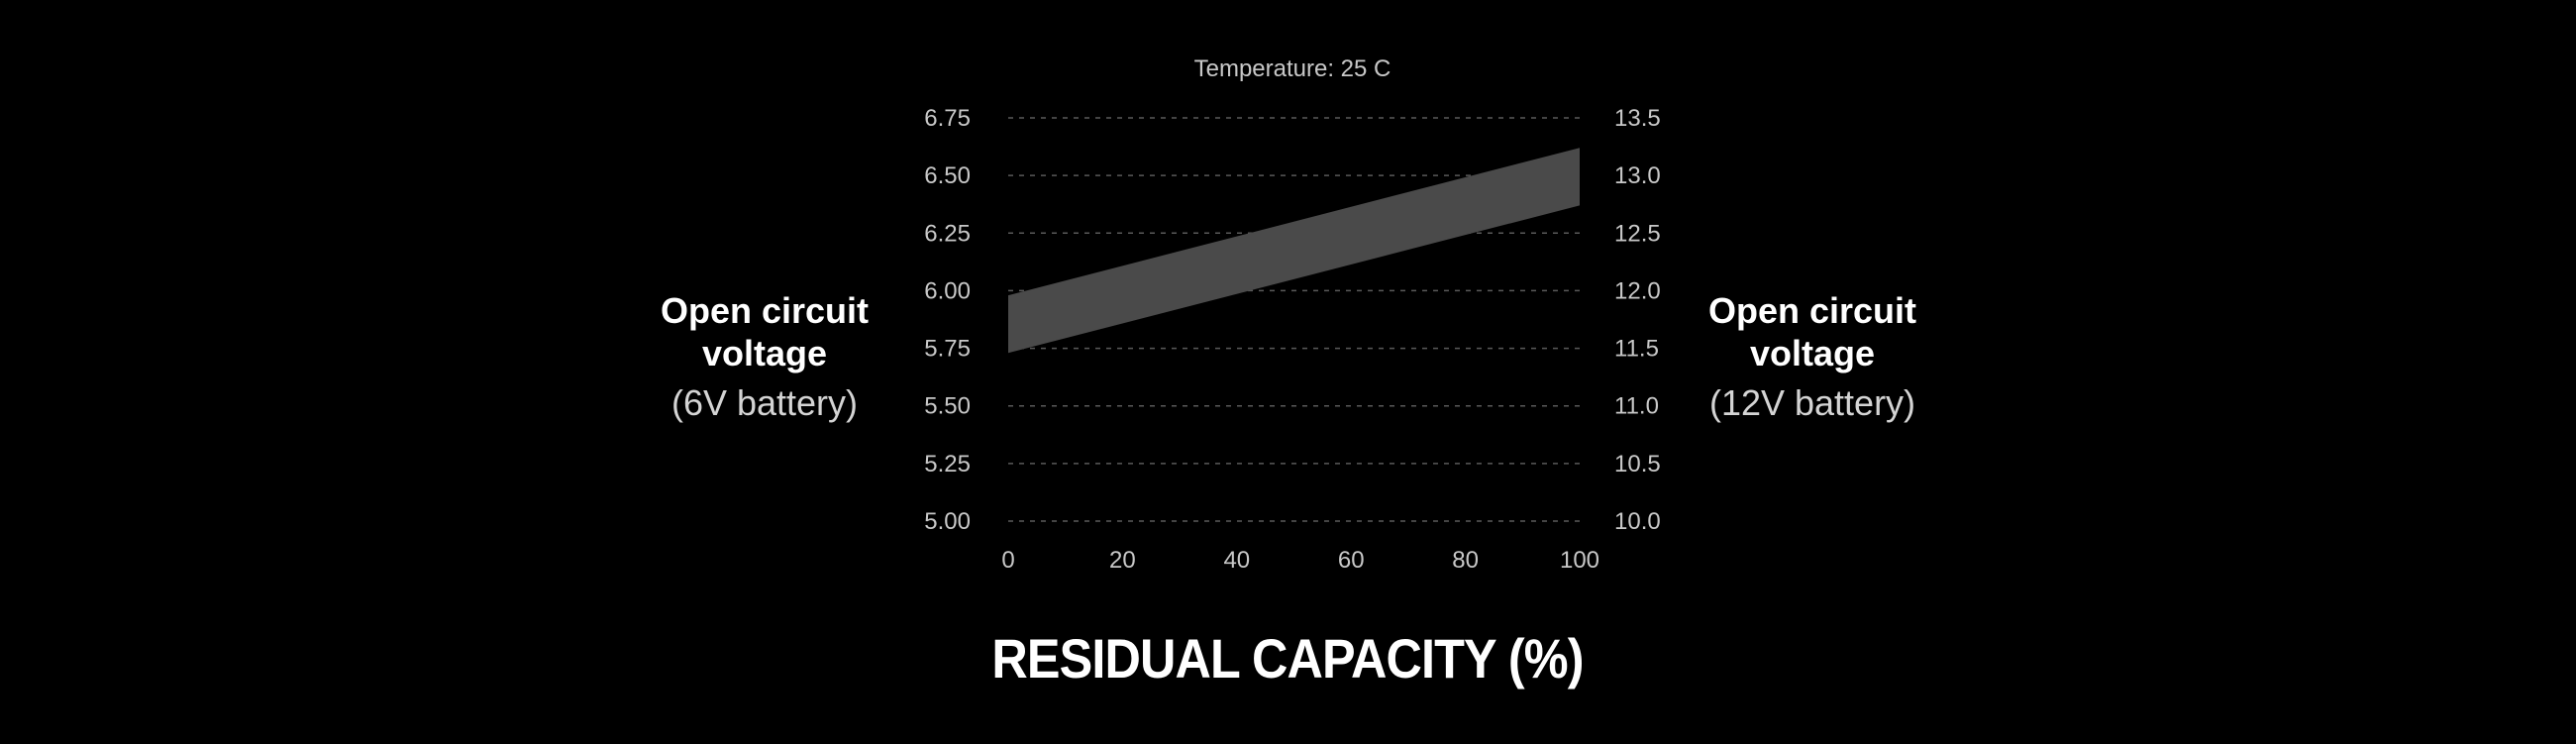  I want to click on x-tick-label: 40, so click(1236, 560).